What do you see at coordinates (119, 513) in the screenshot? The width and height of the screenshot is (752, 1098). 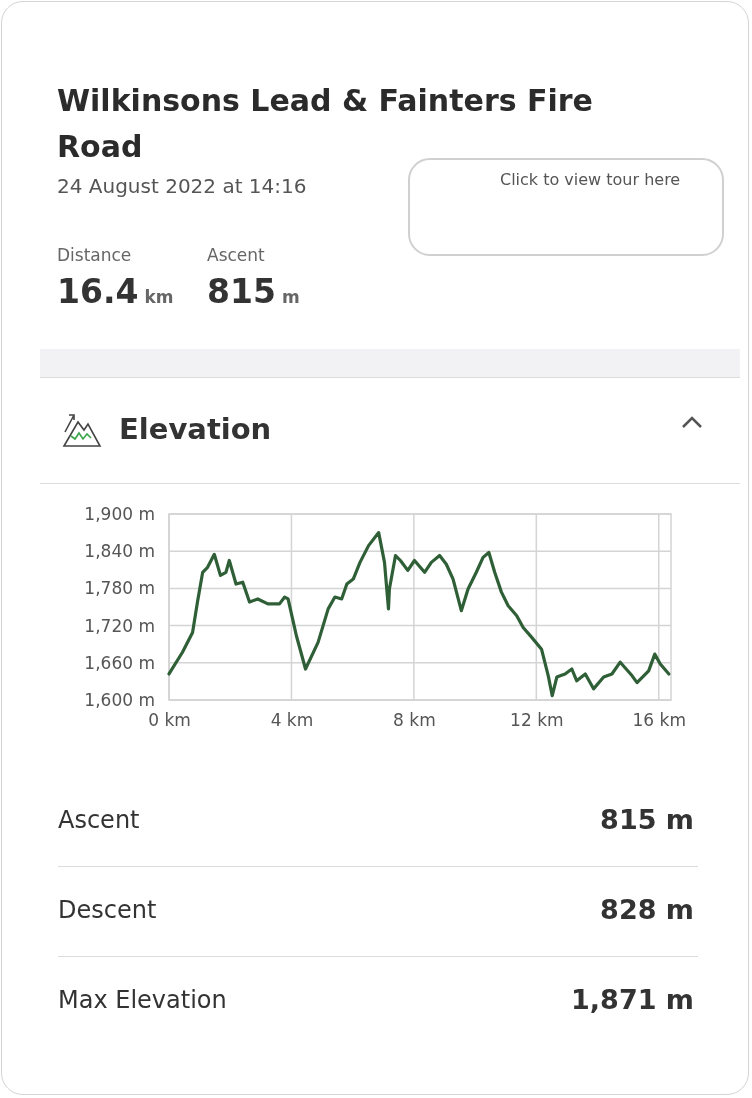 I see `y-tick-label: 1,900 m` at bounding box center [119, 513].